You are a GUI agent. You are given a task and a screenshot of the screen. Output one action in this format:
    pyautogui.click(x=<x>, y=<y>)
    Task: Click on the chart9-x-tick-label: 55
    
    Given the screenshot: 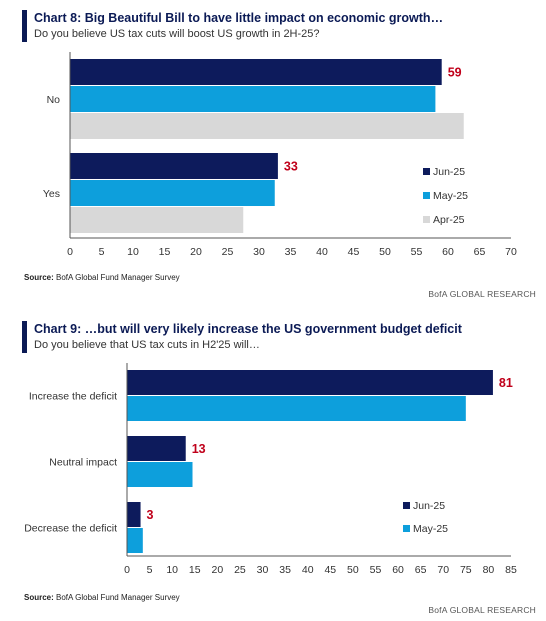 What is the action you would take?
    pyautogui.click(x=376, y=570)
    